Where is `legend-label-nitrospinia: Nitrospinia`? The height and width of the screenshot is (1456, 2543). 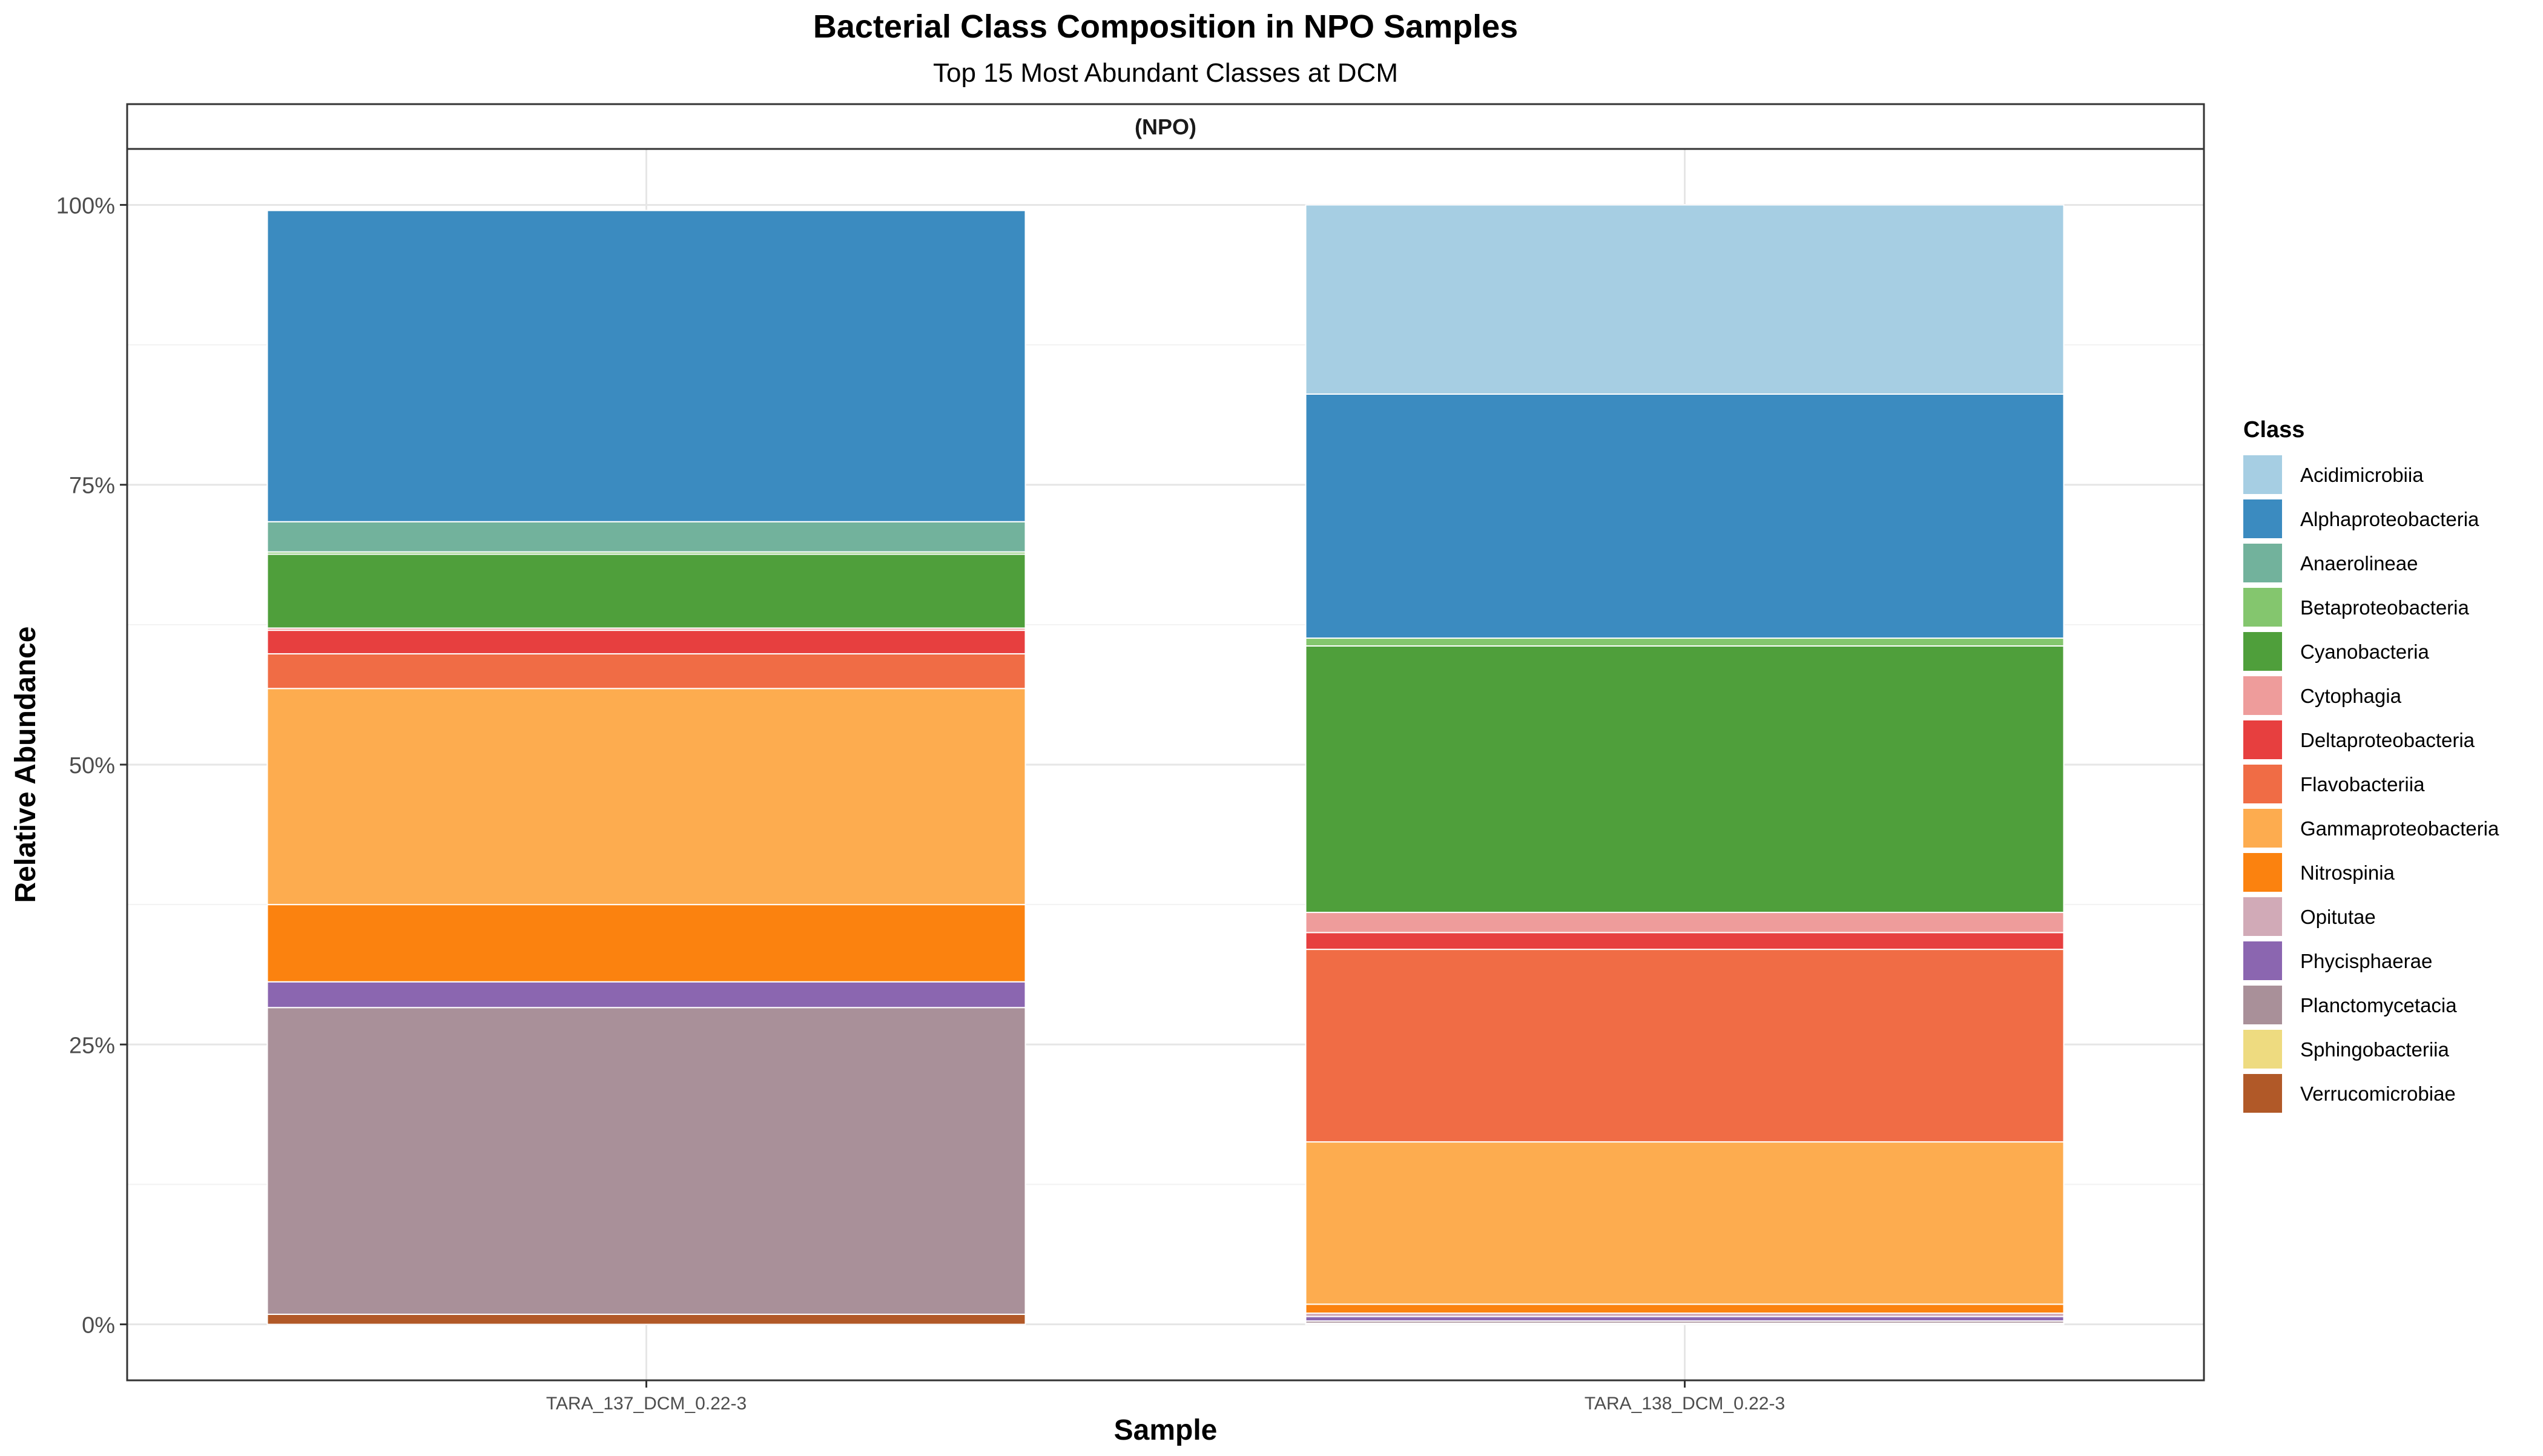
legend-label-nitrospinia: Nitrospinia is located at coordinates (2348, 872).